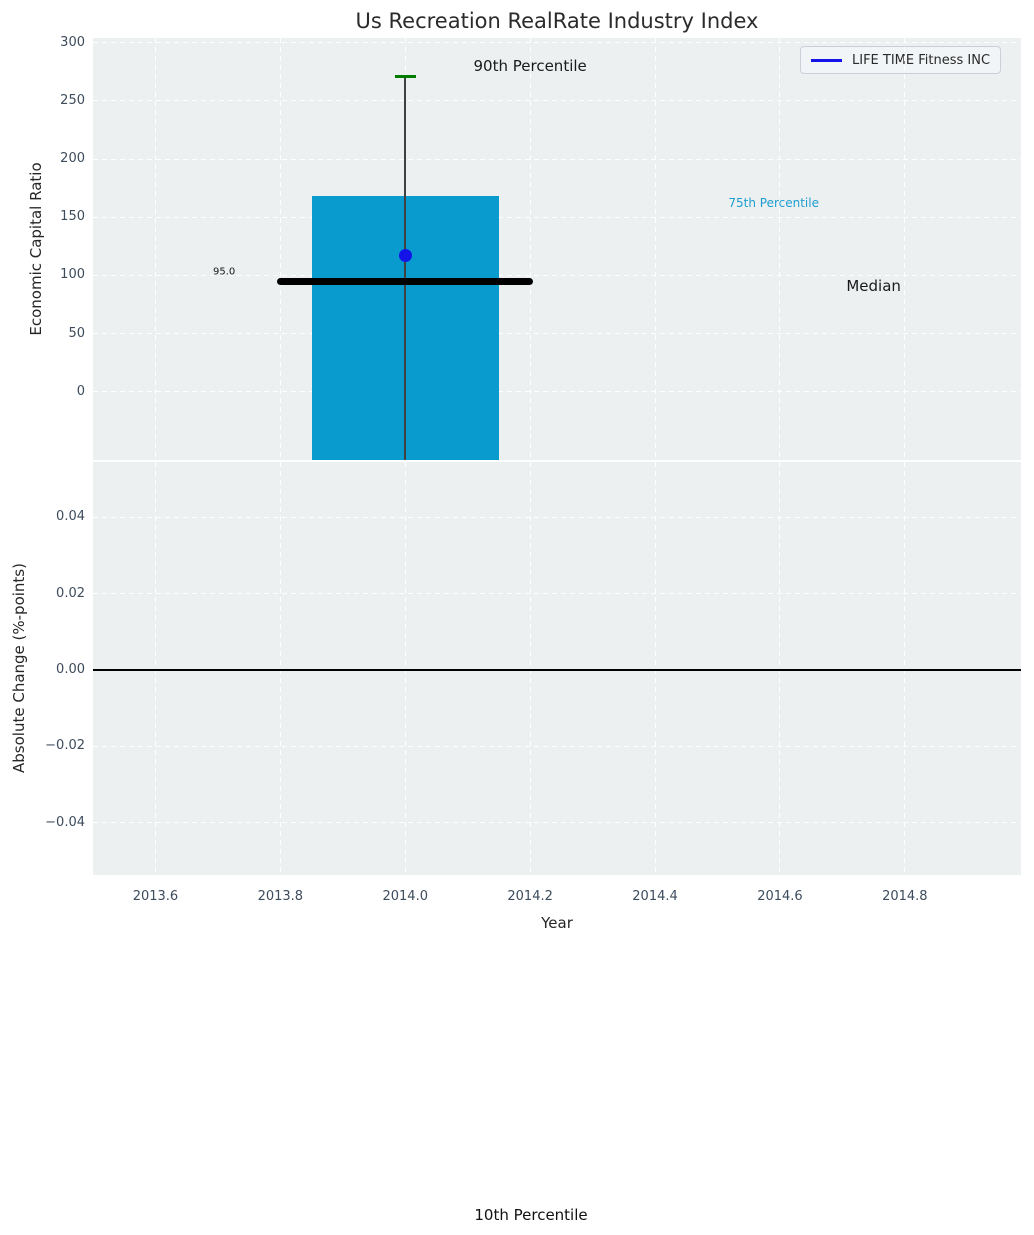  Describe the element at coordinates (72, 158) in the screenshot. I see `y-tick-label: 200` at that location.